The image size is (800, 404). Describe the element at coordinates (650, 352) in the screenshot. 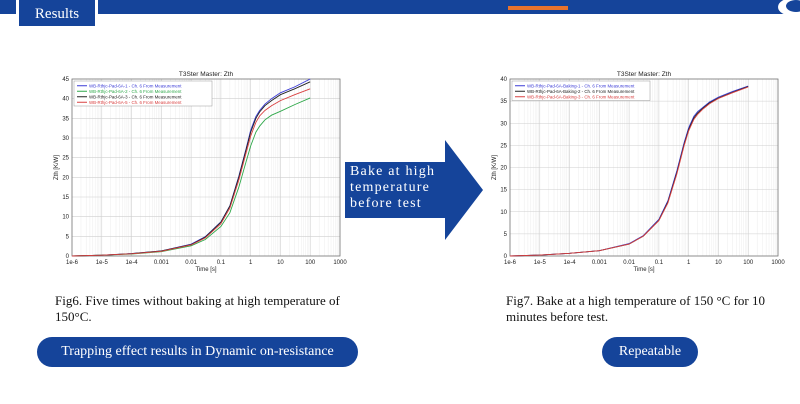

I see `repeatable-button: Repeatable` at that location.